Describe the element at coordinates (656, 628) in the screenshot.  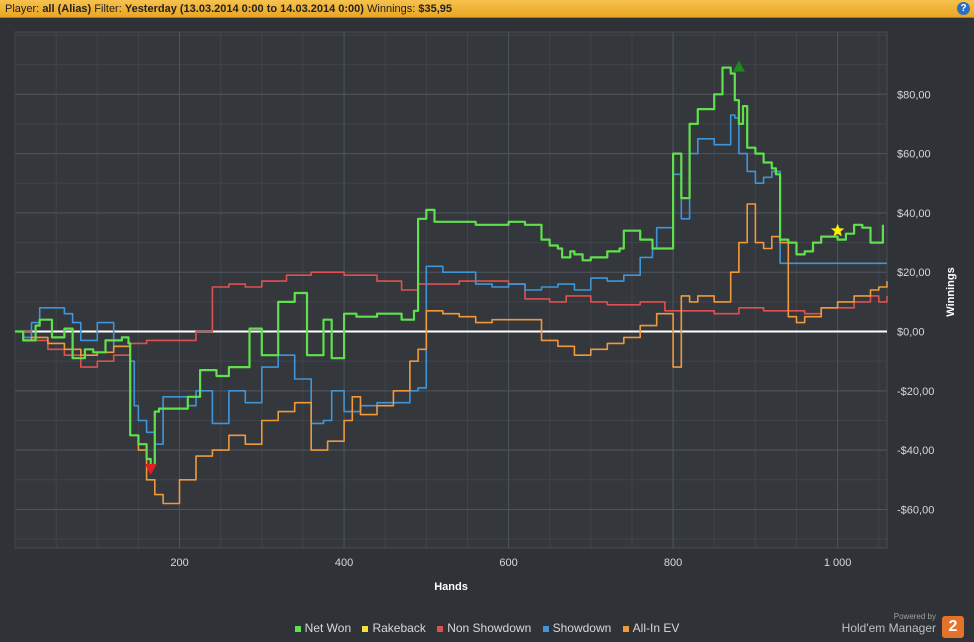
I see `legend-label: All-In EV` at that location.